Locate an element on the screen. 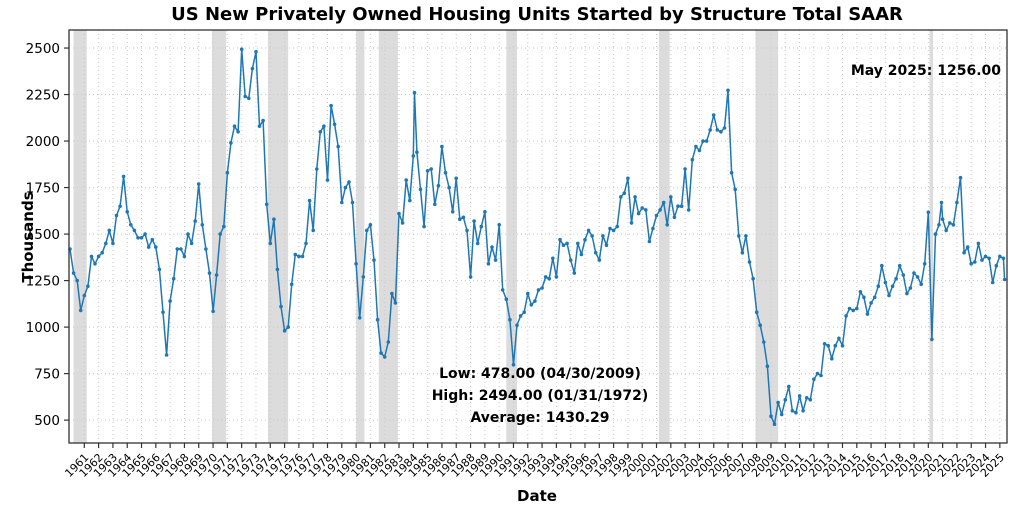 This screenshot has width=1024, height=513. y-tick-label: 500 is located at coordinates (47, 421).